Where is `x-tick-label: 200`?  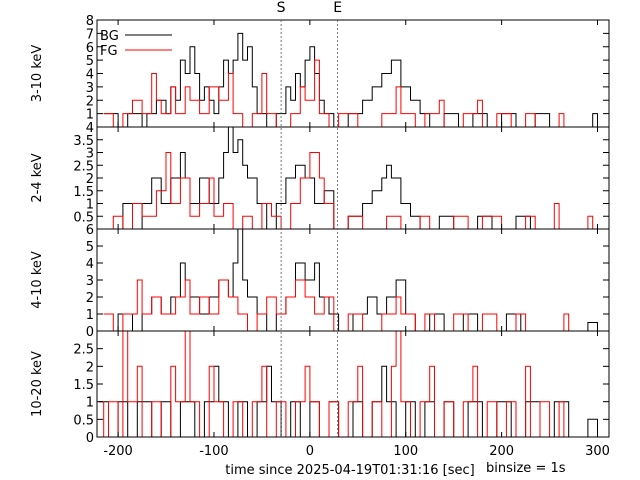 x-tick-label: 200 is located at coordinates (501, 451).